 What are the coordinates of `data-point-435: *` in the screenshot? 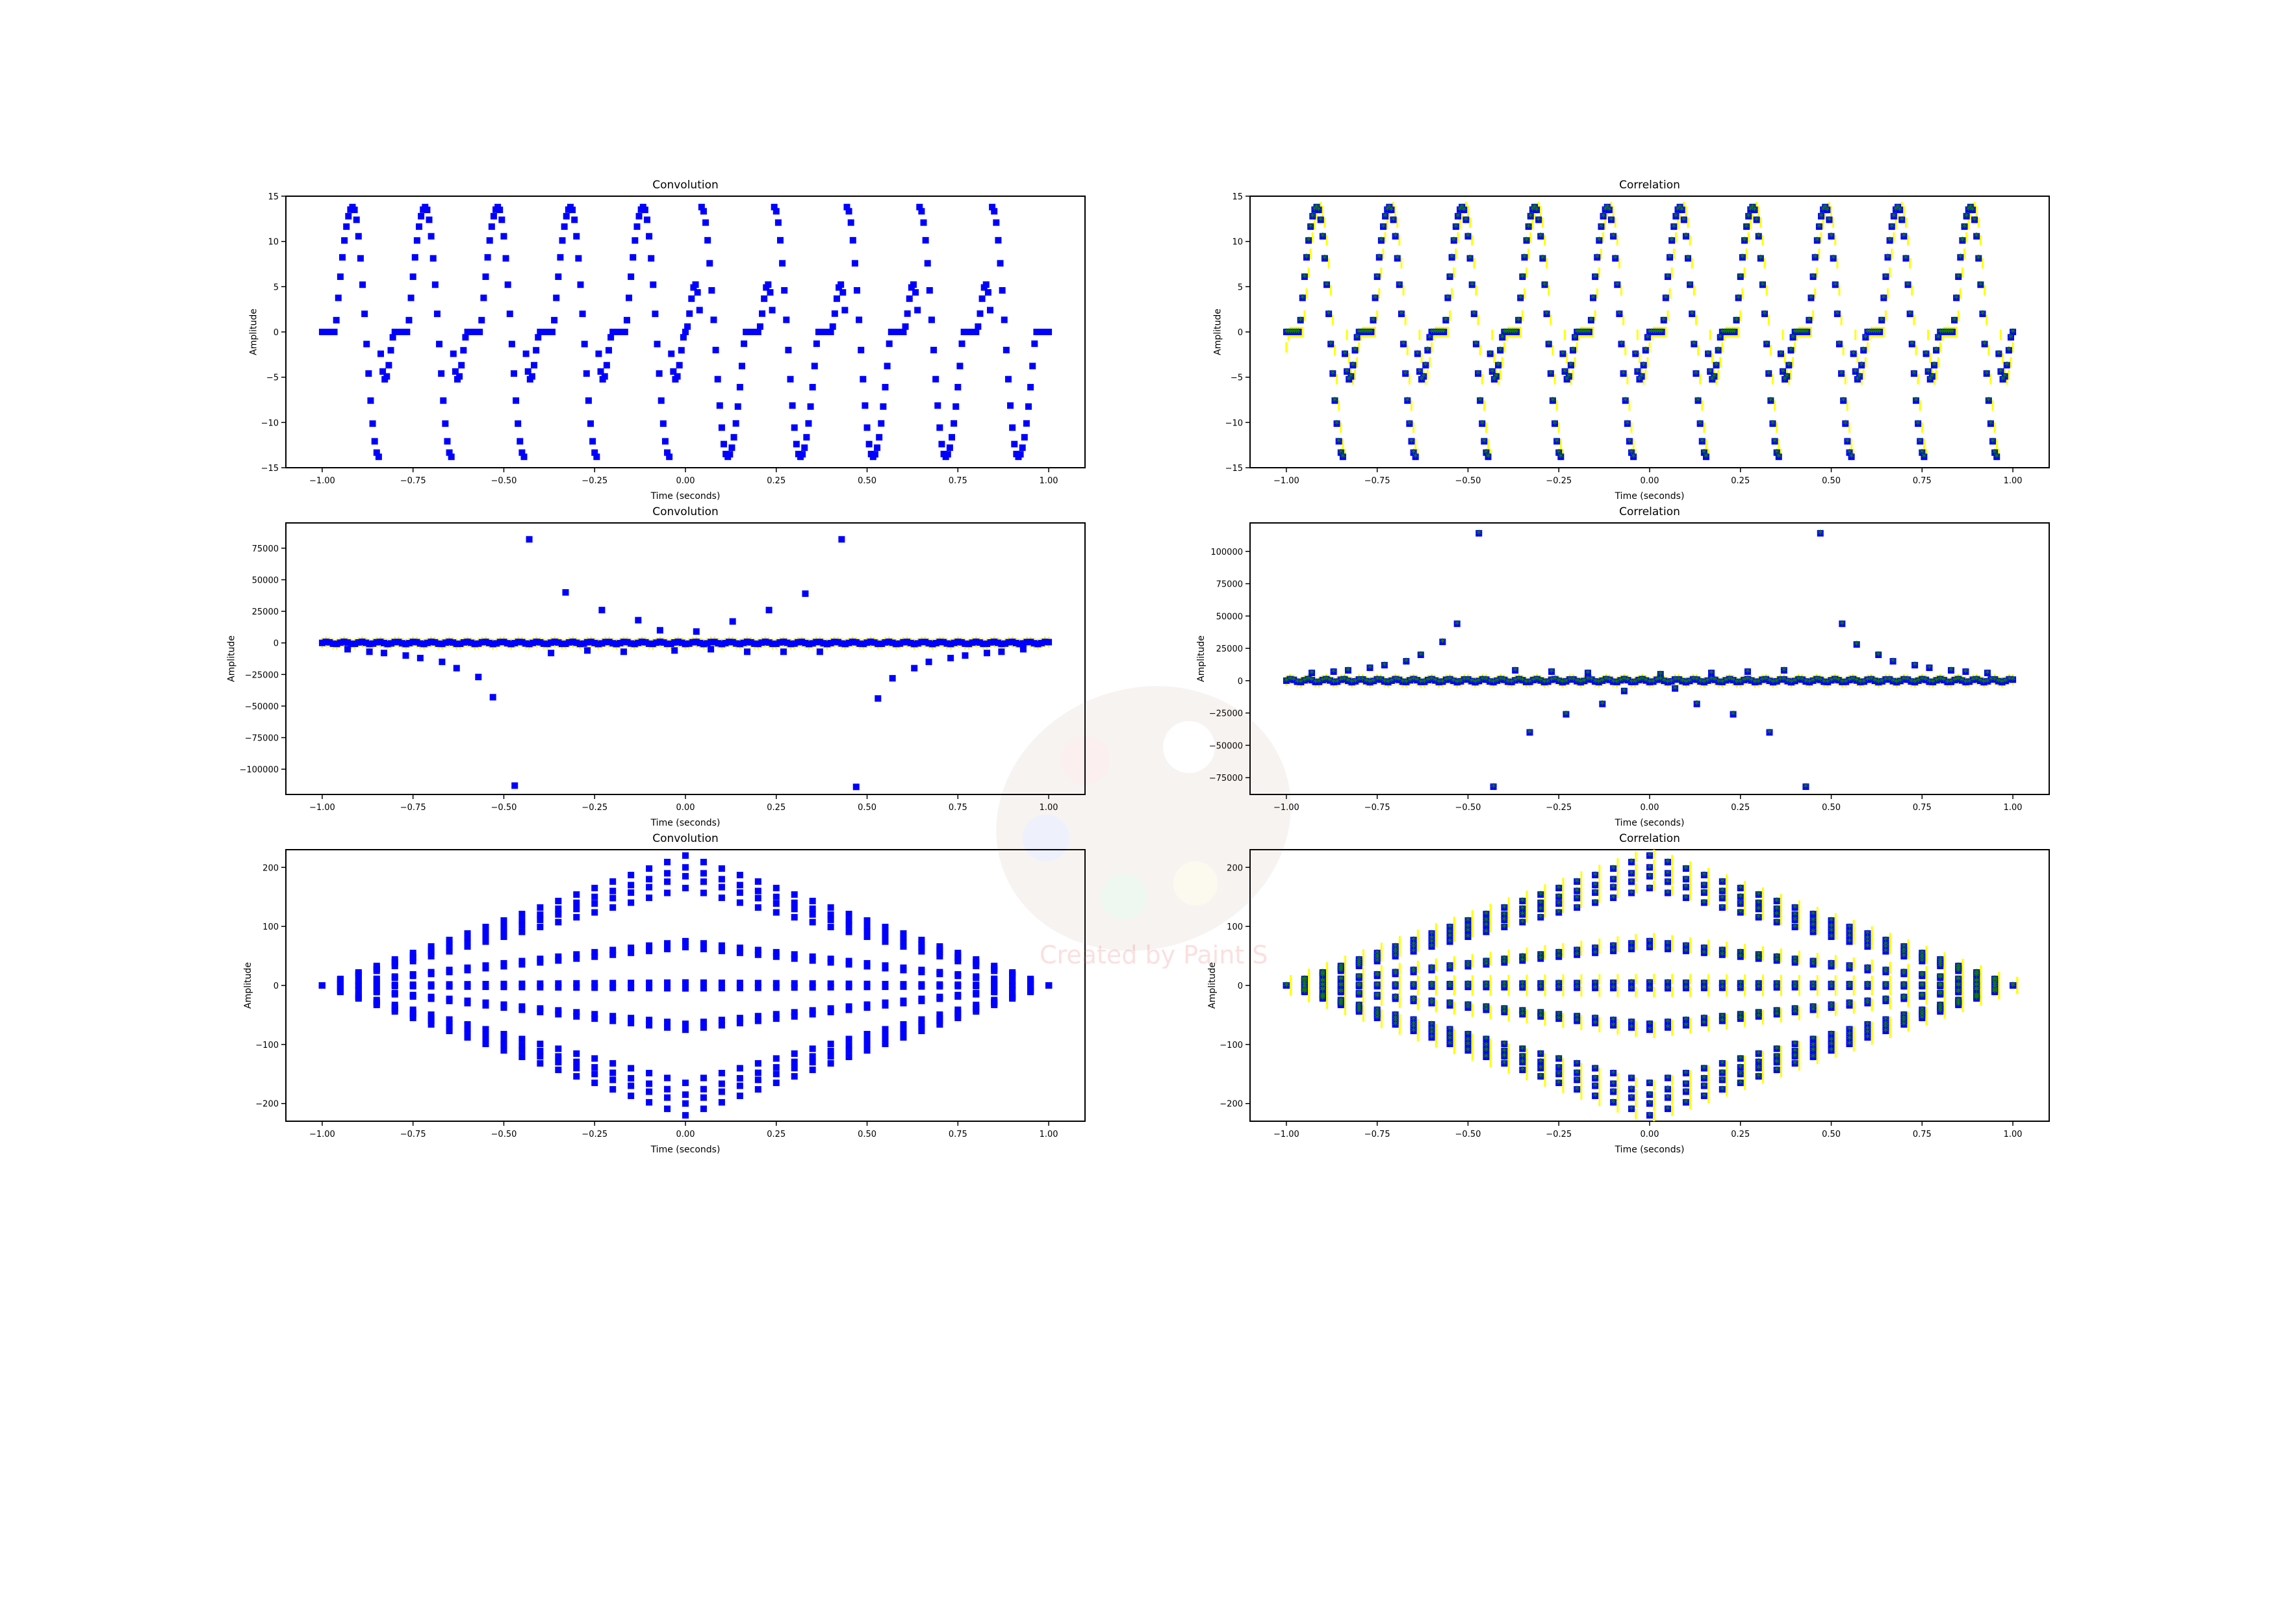 It's located at (1741, 1058).